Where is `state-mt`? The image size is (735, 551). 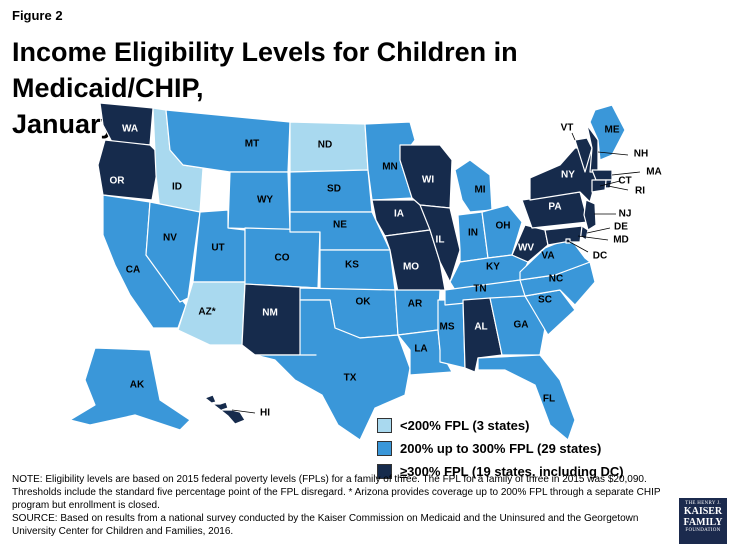 state-mt is located at coordinates (228, 141).